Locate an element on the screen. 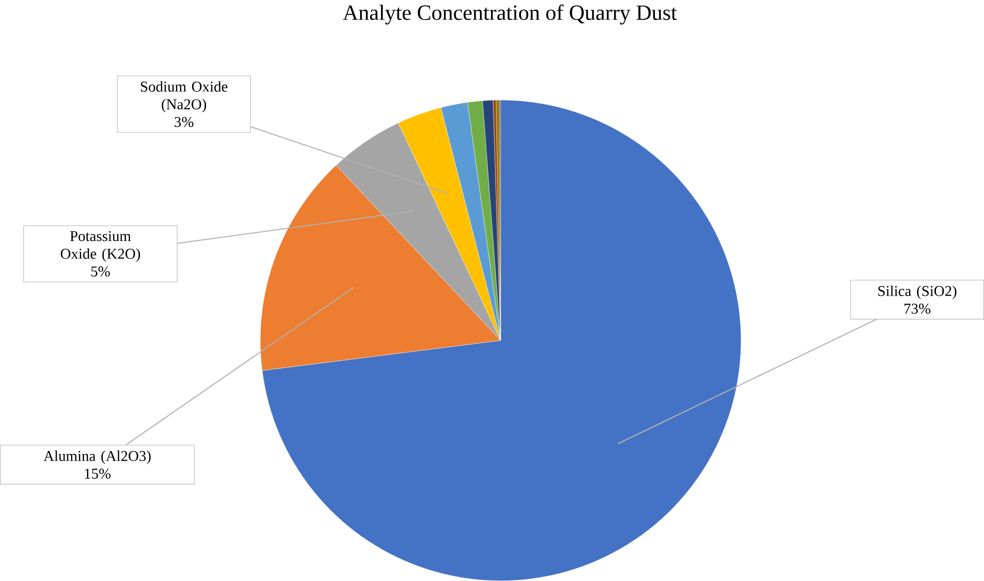  slice-label: Potassium Oxide (K2O) is located at coordinates (100, 246).